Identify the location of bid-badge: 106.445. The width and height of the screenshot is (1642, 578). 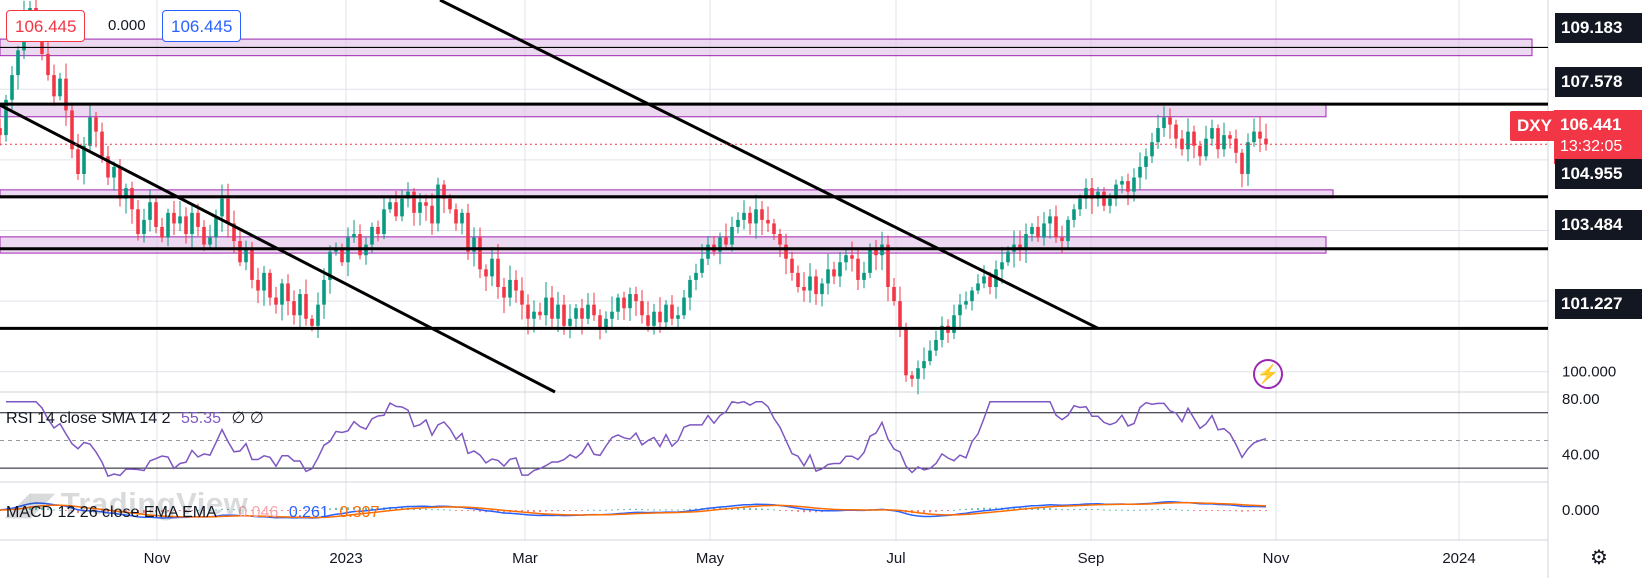
(46, 26).